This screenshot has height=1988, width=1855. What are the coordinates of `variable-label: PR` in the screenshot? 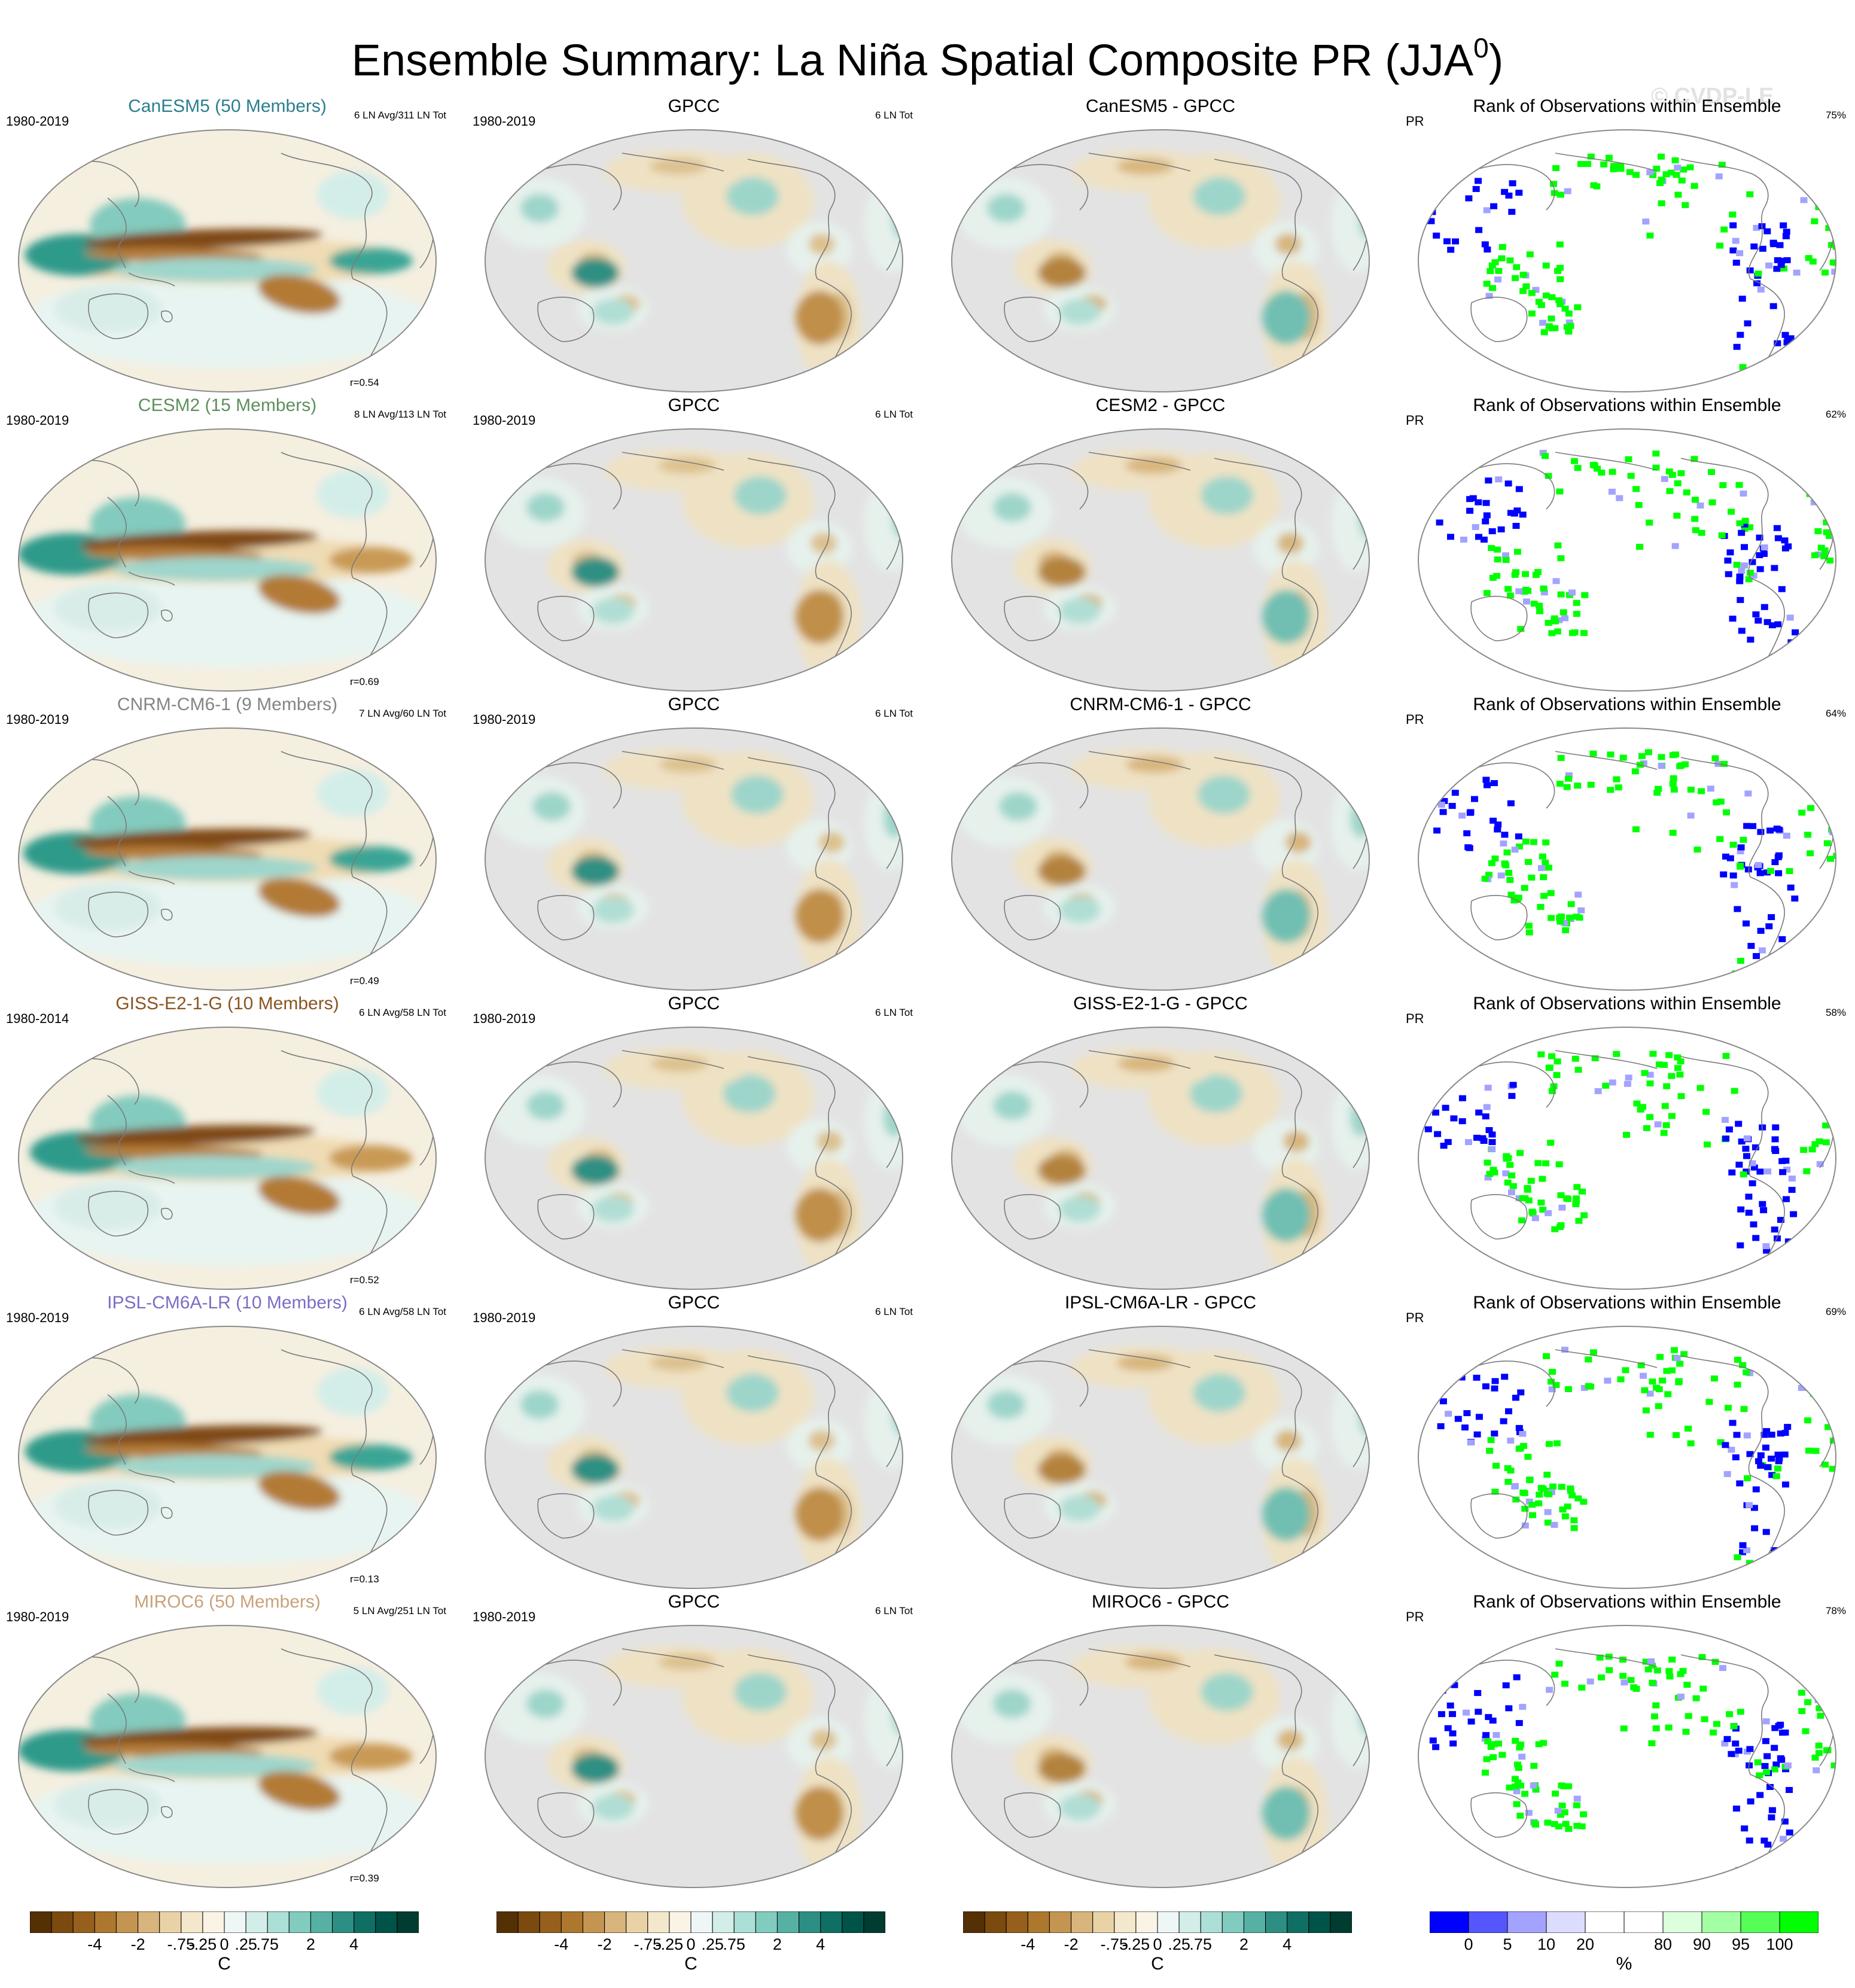 It's located at (1415, 420).